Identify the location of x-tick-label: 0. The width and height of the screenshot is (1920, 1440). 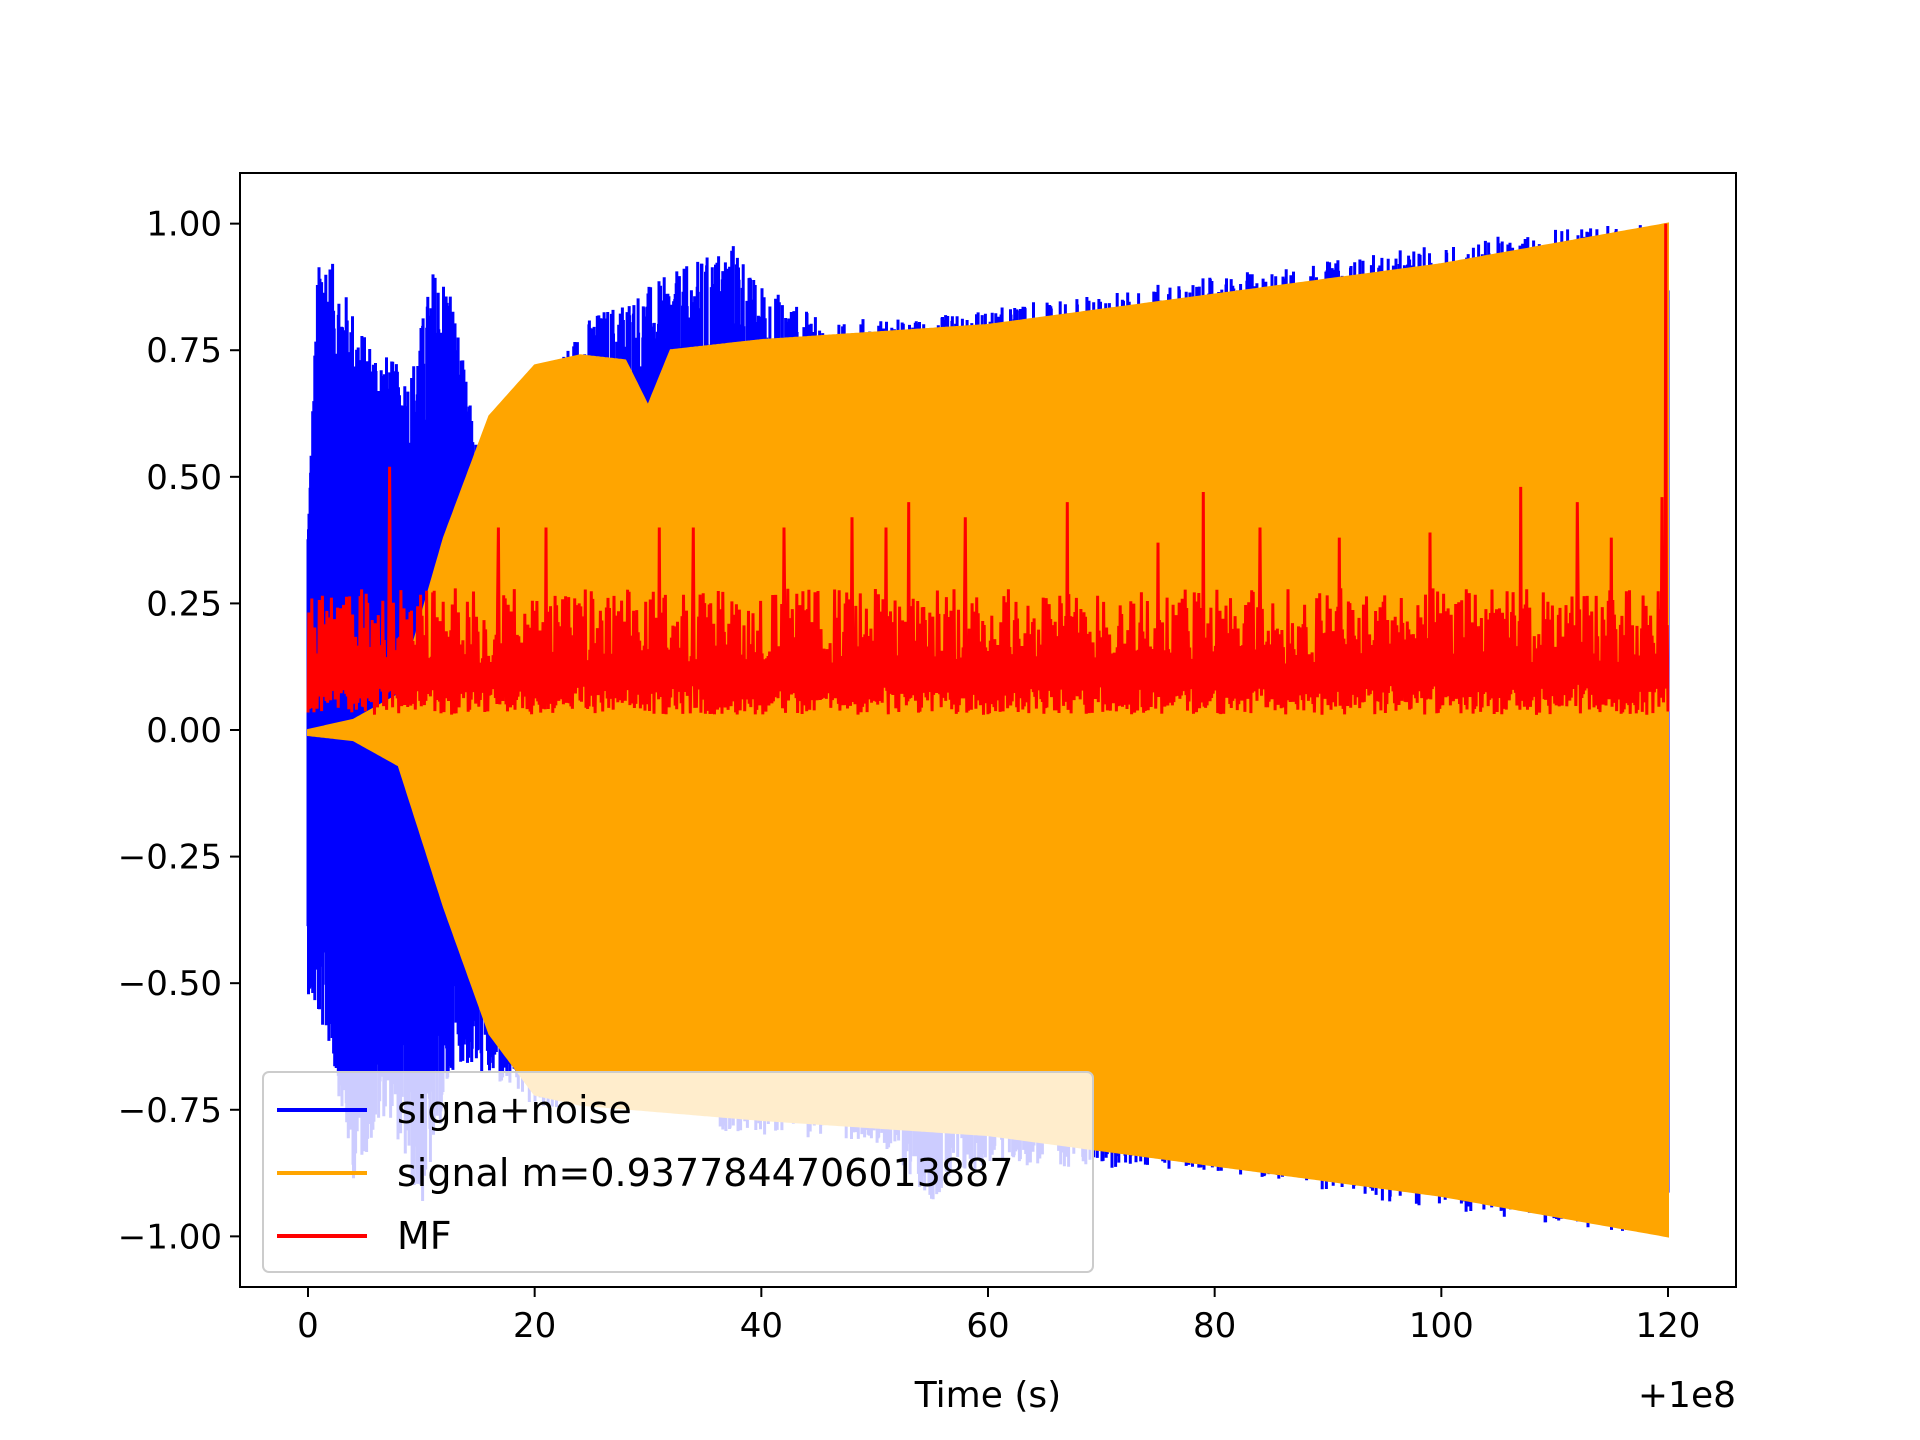
(308, 1326).